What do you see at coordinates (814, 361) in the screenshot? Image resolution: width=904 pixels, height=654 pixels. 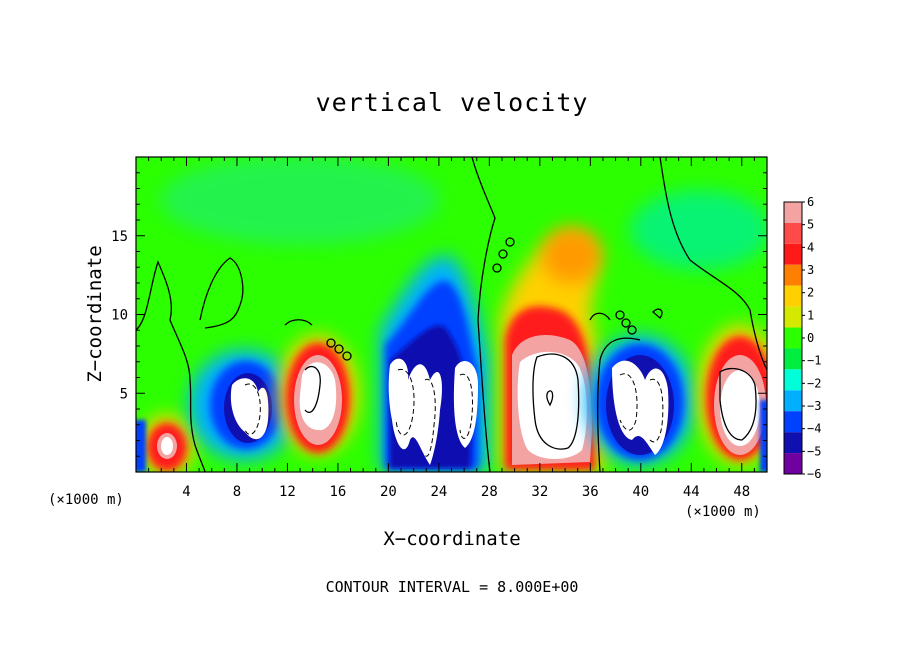 I see `colorbar-label: −1` at bounding box center [814, 361].